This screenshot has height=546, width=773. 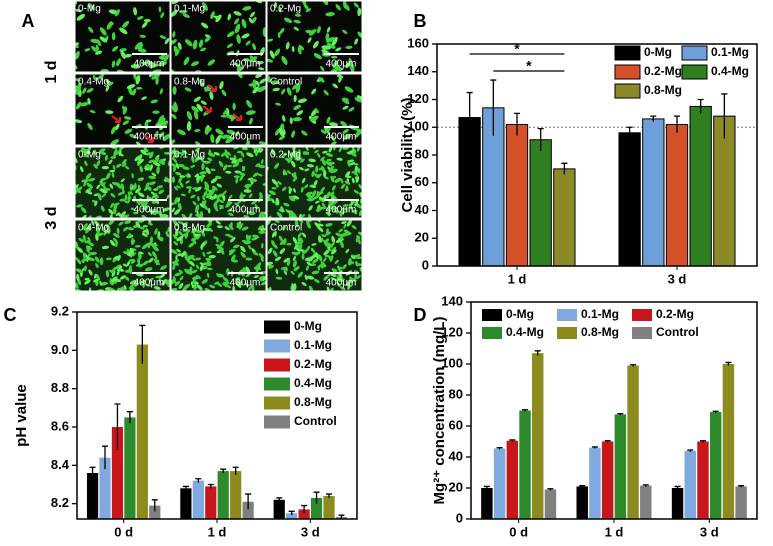 I want to click on arrow, so click(x=212, y=88).